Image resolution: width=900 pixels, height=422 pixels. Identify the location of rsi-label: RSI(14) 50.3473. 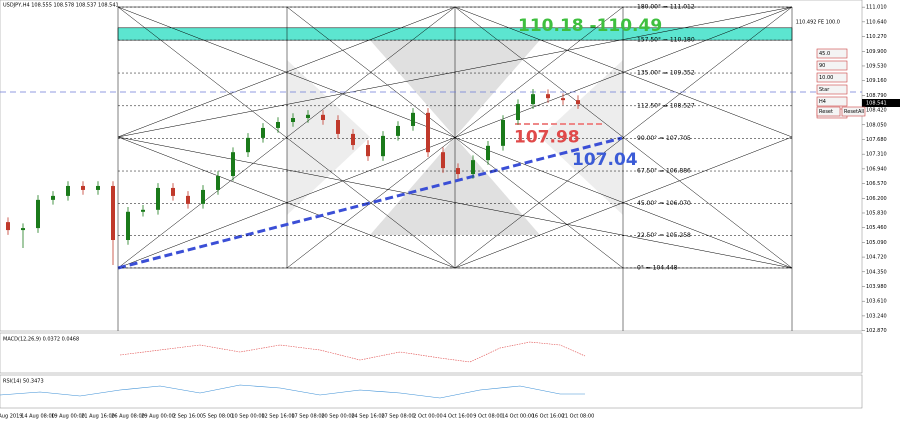
(23, 382).